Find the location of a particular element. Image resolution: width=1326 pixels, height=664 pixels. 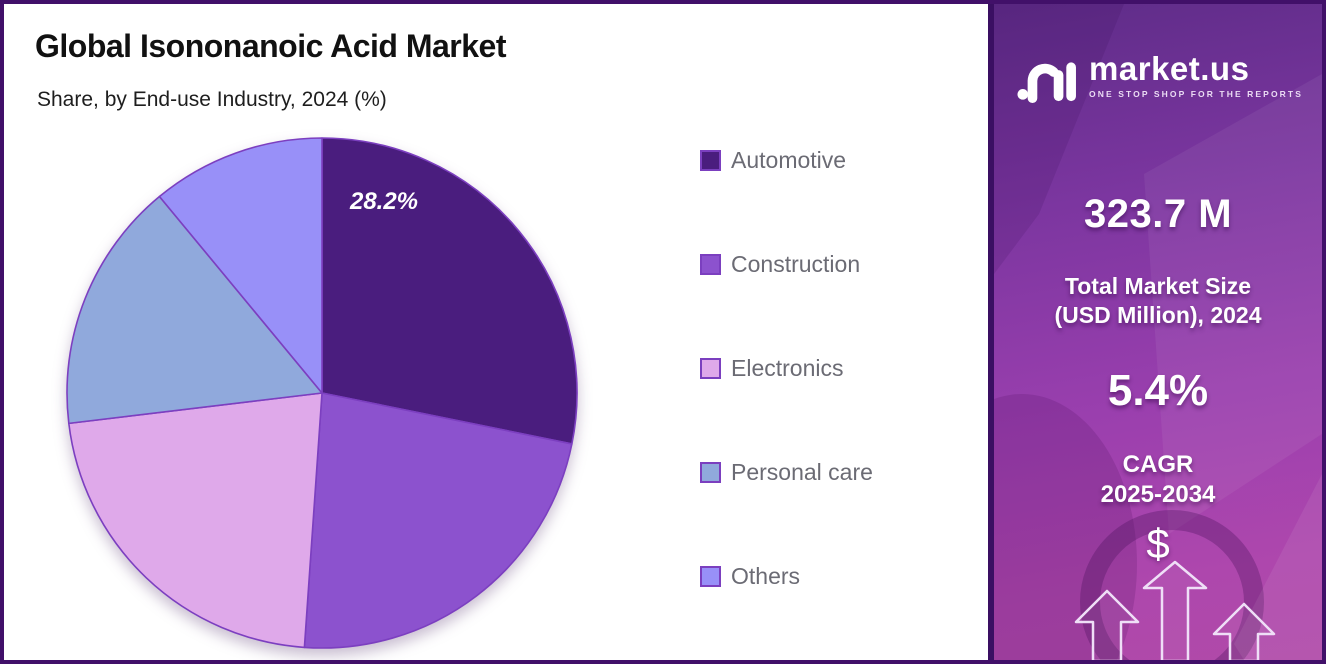

dollar-icon: $ is located at coordinates (1158, 543).